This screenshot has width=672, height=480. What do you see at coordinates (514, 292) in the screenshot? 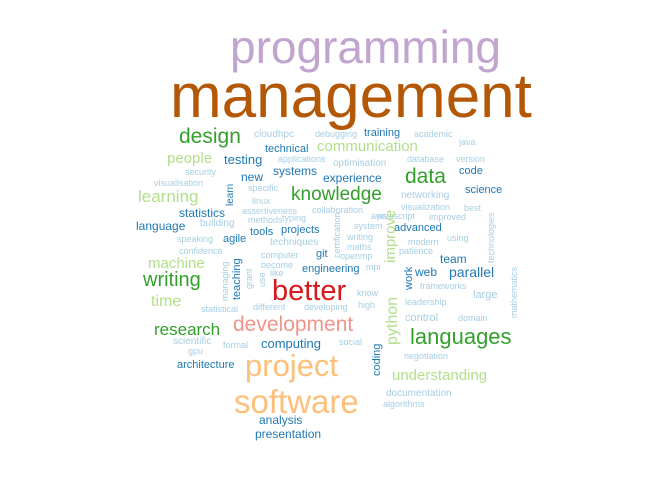
I see `cloud-word-mathematics: mathematics` at bounding box center [514, 292].